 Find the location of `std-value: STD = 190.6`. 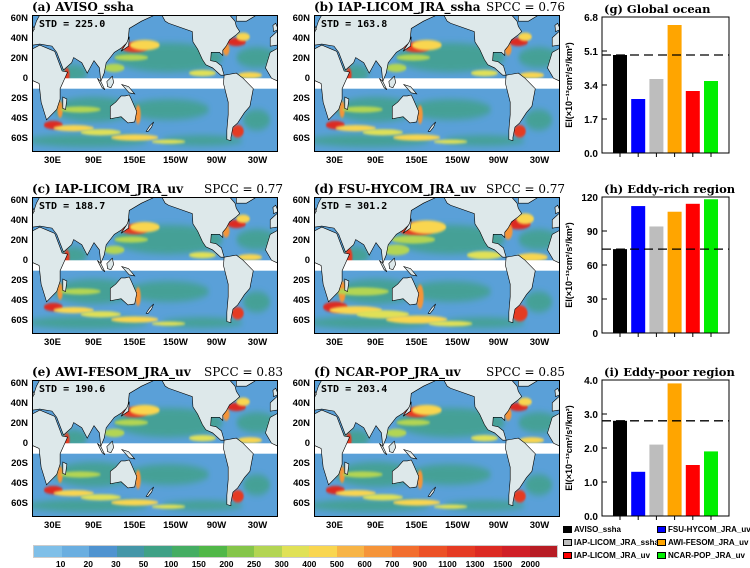

std-value: STD = 190.6 is located at coordinates (72, 389).